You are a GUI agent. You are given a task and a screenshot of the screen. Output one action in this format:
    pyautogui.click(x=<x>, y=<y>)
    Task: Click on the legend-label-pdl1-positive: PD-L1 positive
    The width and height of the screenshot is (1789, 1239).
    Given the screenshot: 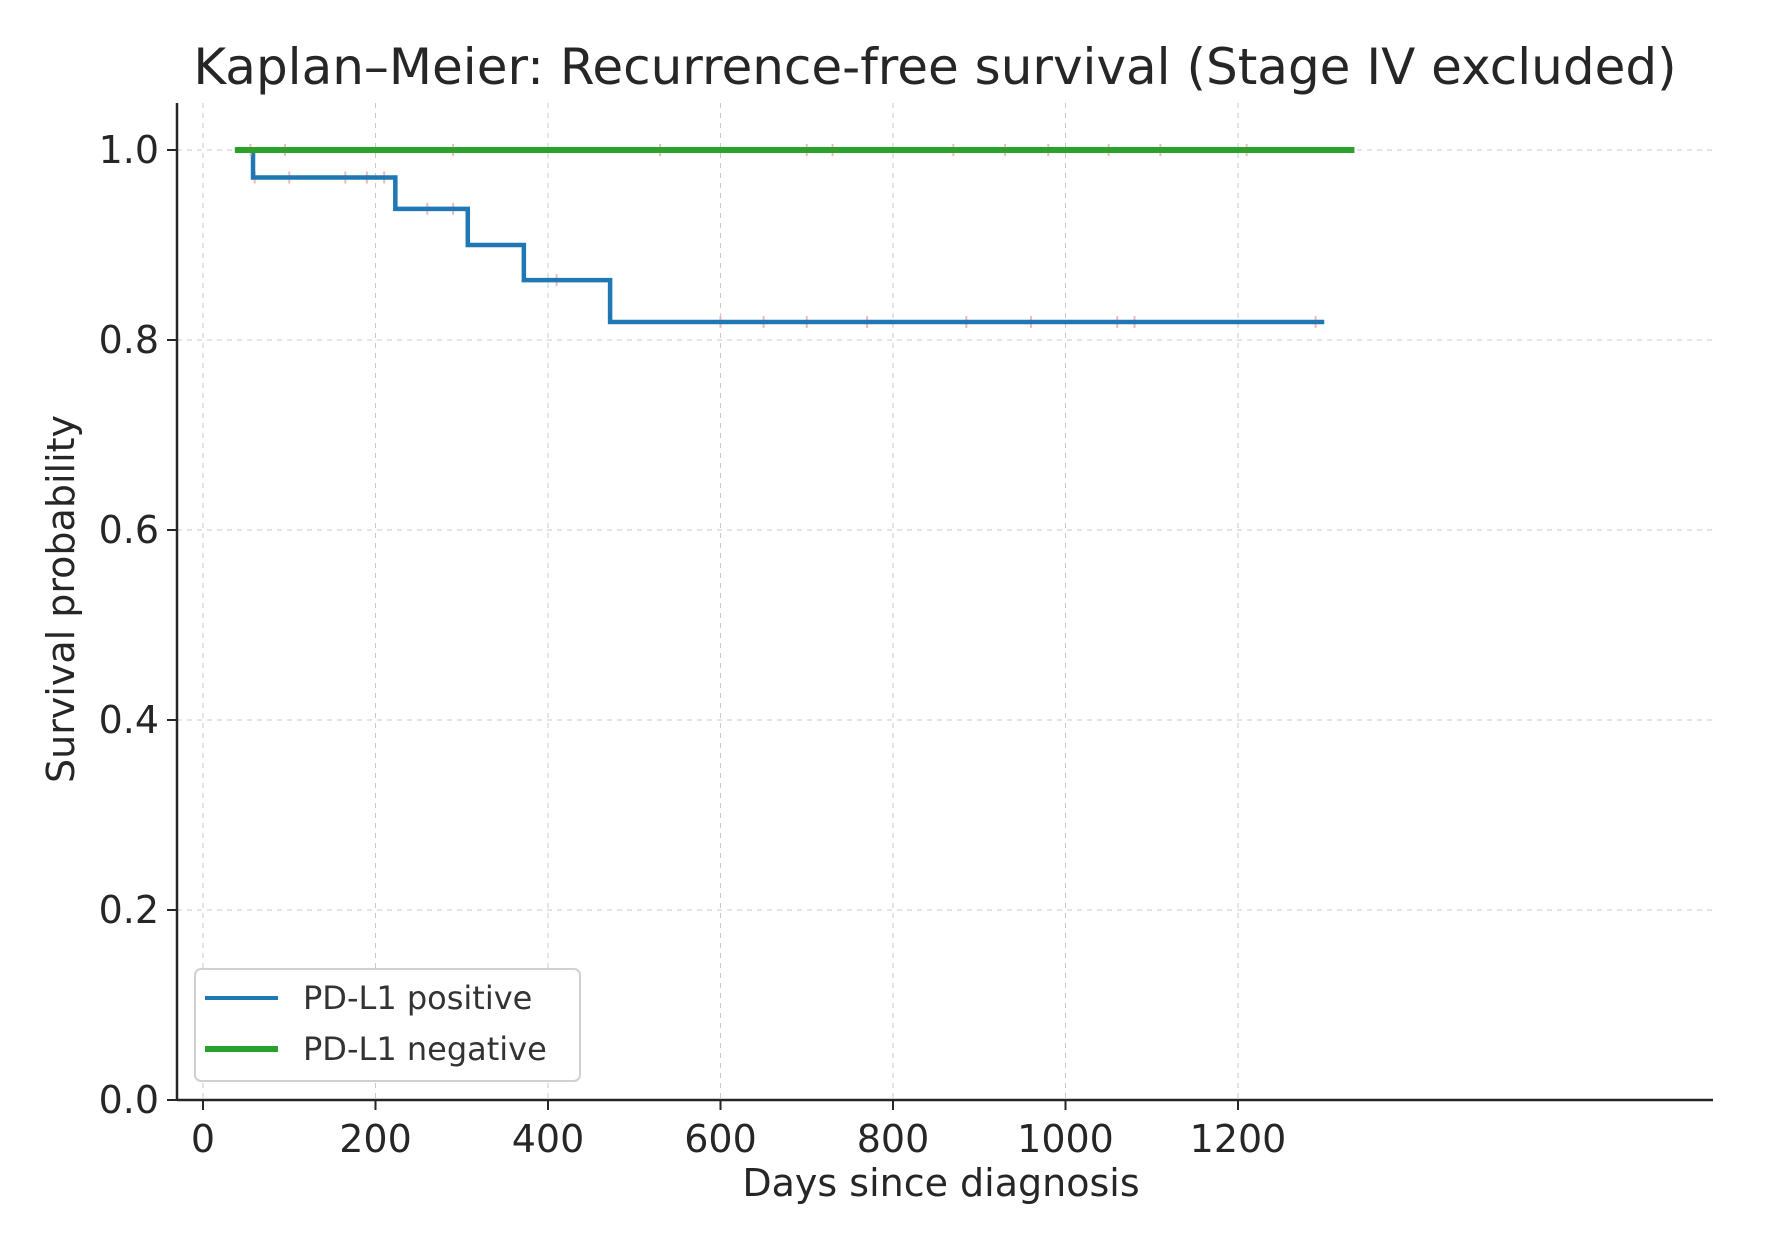 What is the action you would take?
    pyautogui.click(x=417, y=998)
    